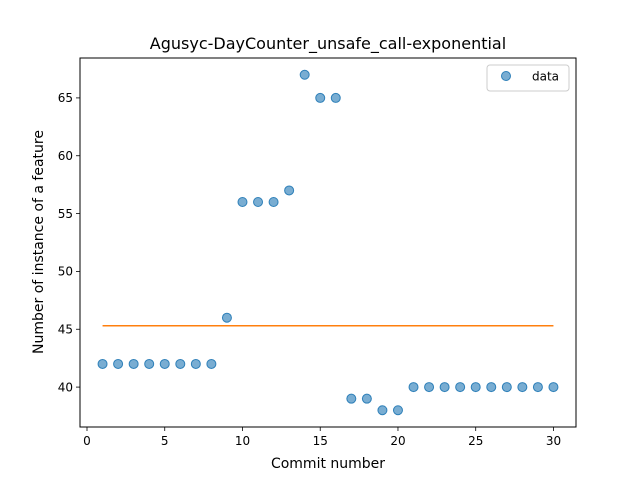  What do you see at coordinates (545, 77) in the screenshot?
I see `legend-label: data` at bounding box center [545, 77].